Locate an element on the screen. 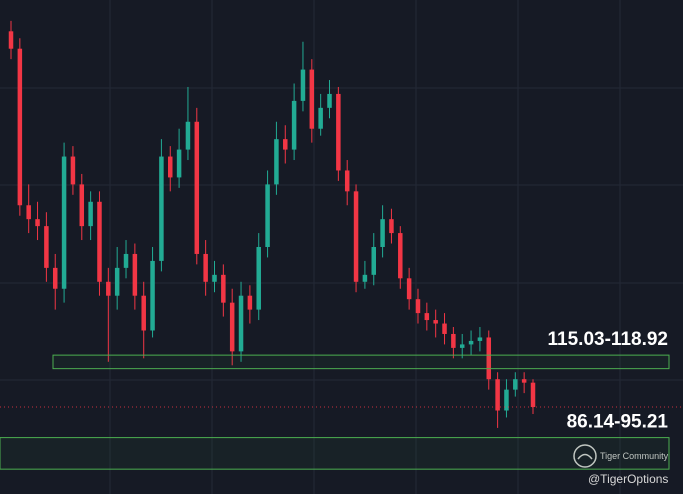 This screenshot has height=494, width=683. logo is located at coordinates (585, 456).